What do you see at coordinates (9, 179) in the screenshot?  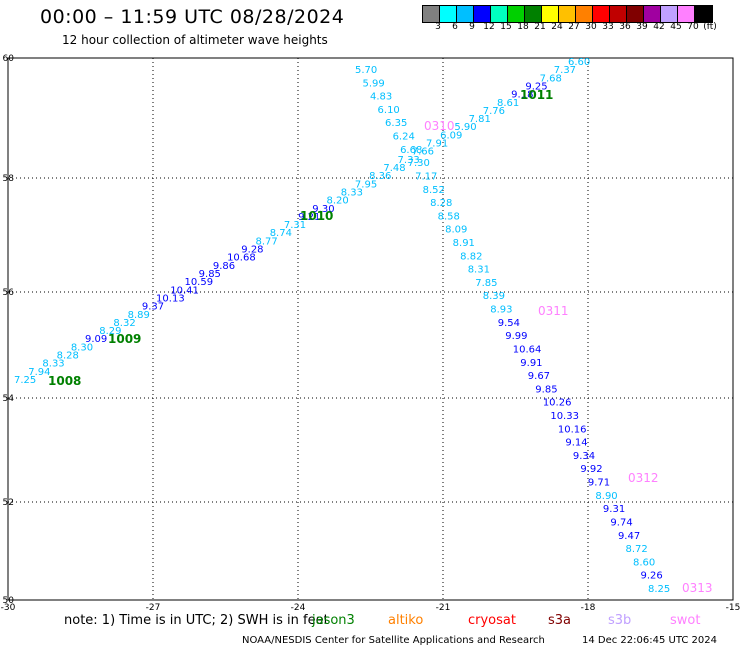 I see `latitude-label: 58` at bounding box center [9, 179].